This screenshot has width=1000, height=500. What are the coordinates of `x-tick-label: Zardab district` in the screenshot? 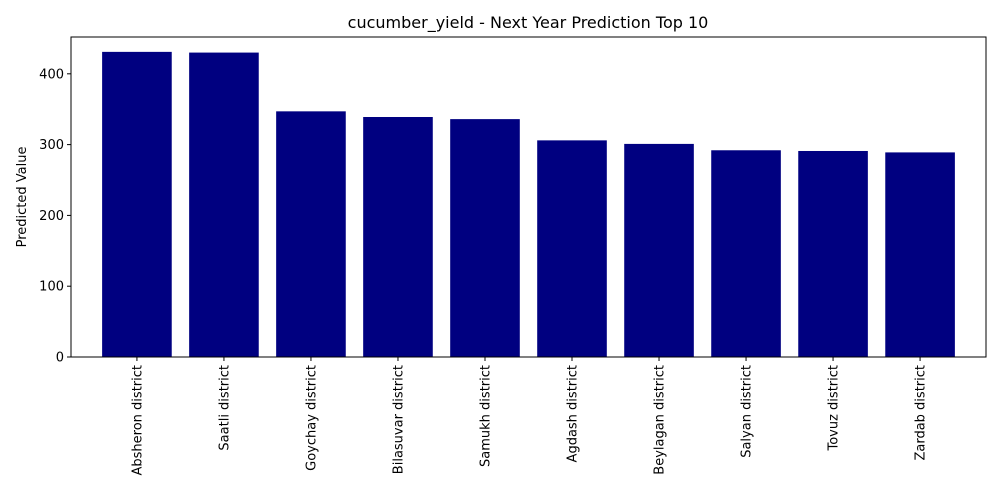 It's located at (921, 413).